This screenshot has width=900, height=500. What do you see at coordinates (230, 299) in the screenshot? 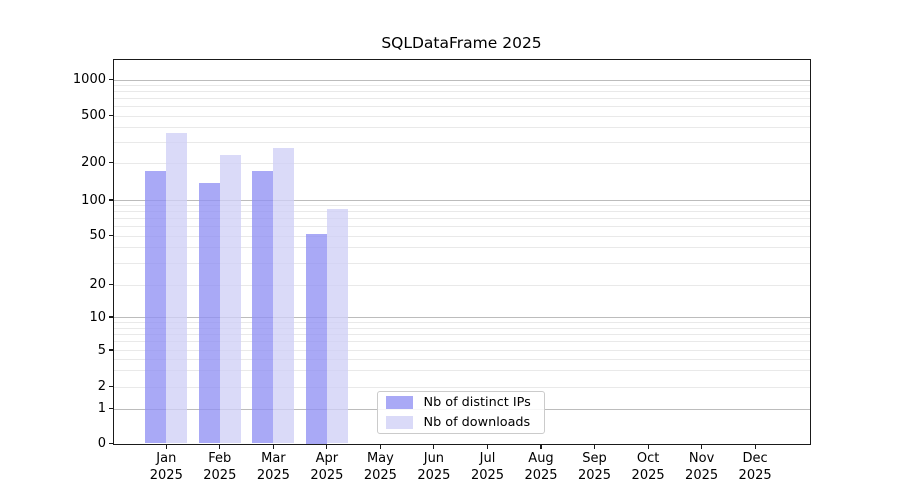
I see `bar-downloads-feb` at bounding box center [230, 299].